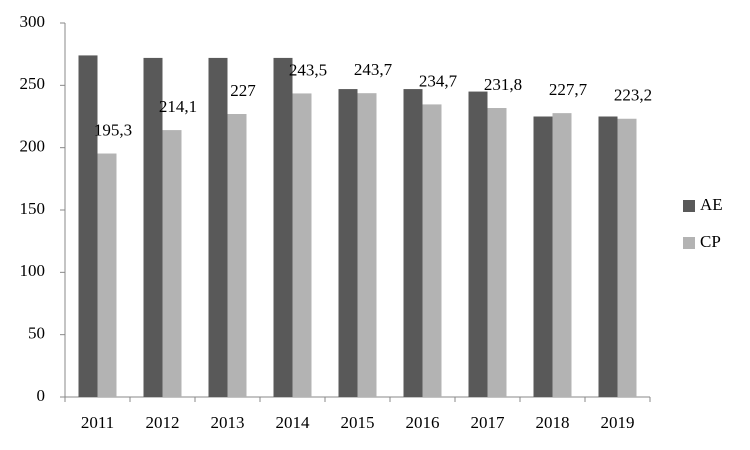  What do you see at coordinates (163, 422) in the screenshot?
I see `x-tick-label: 2012` at bounding box center [163, 422].